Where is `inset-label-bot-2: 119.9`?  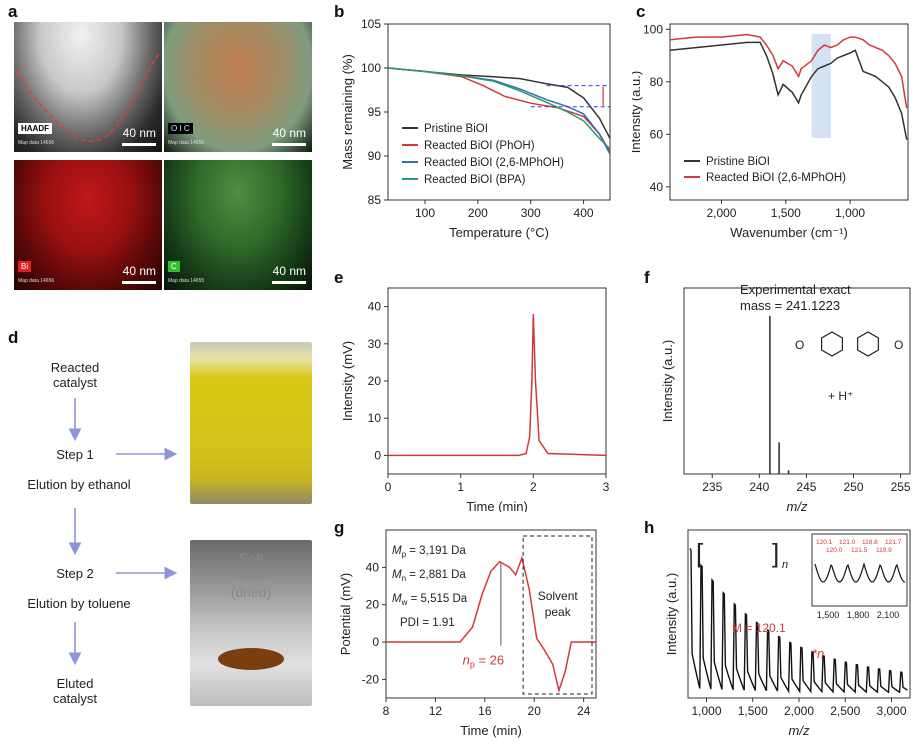
inset-label-bot-2: 119.9 is located at coordinates (884, 550).